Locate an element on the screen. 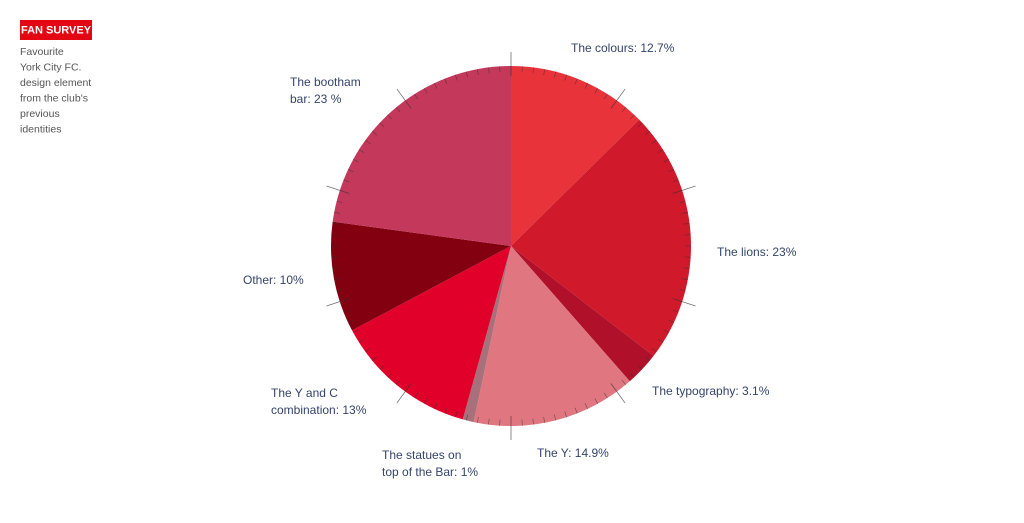  tag-box is located at coordinates (56, 30).